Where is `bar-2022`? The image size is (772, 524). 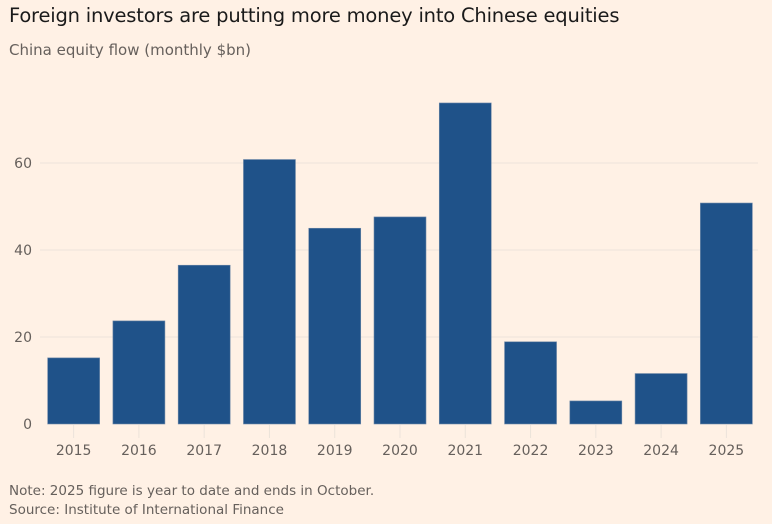
bar-2022 is located at coordinates (530, 383).